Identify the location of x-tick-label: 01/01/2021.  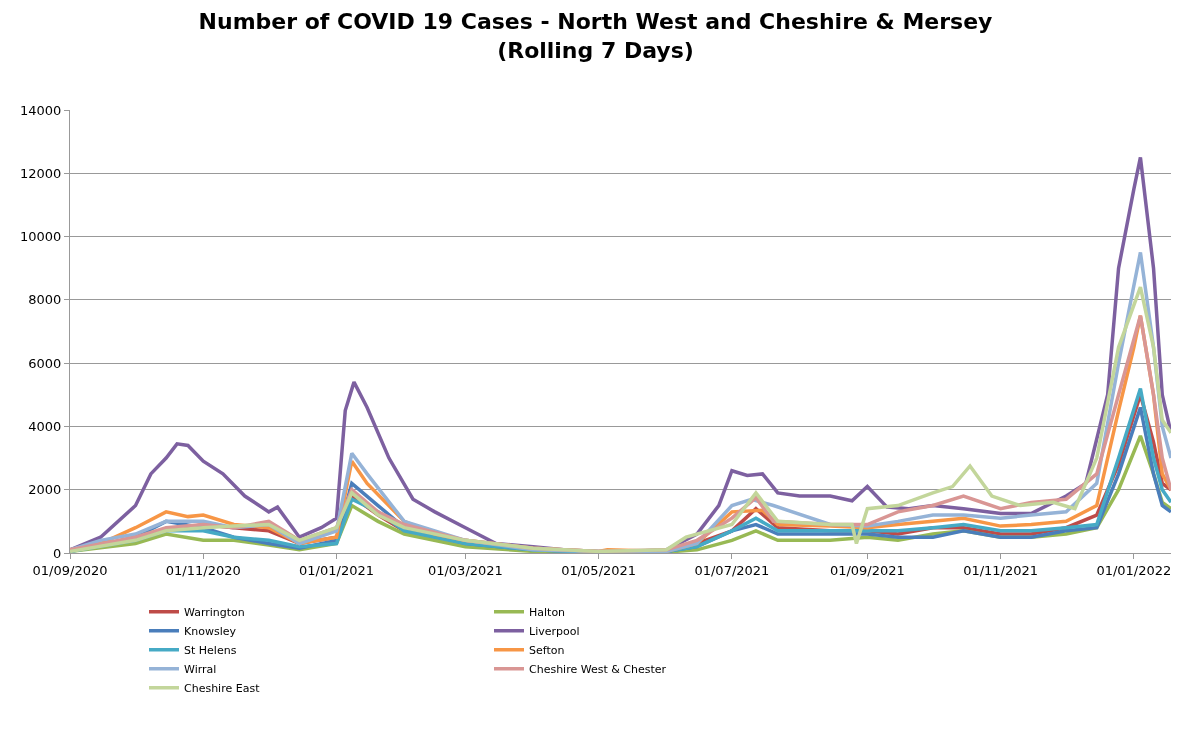
(336, 570).